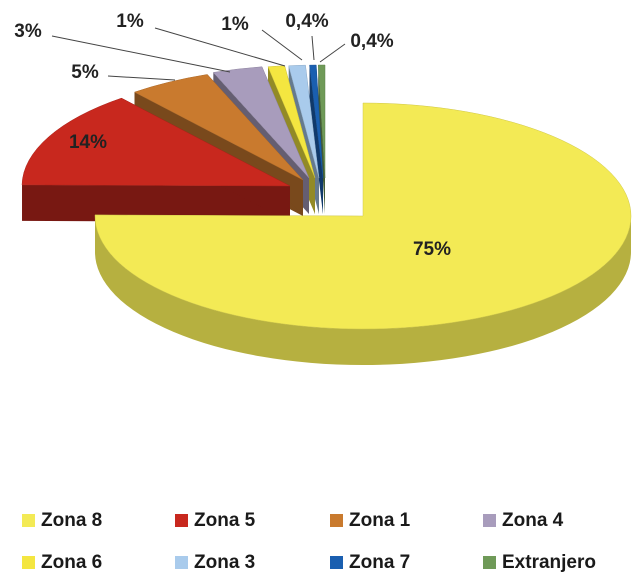  Describe the element at coordinates (549, 562) in the screenshot. I see `legend-label: Extranjero` at that location.